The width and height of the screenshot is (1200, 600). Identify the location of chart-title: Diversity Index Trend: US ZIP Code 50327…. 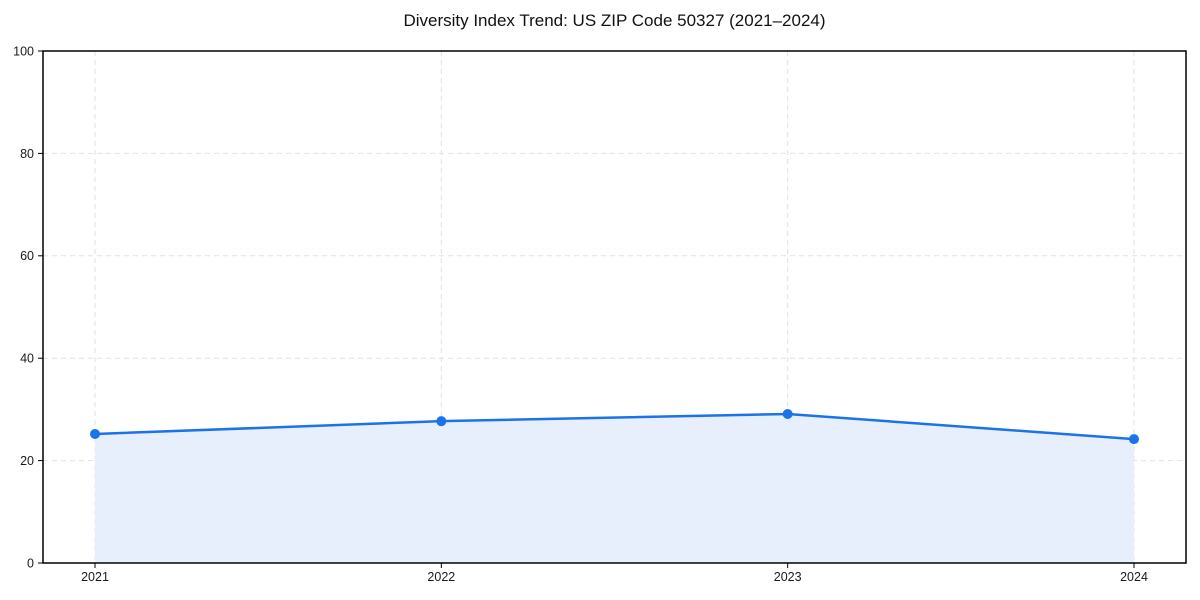
(614, 20).